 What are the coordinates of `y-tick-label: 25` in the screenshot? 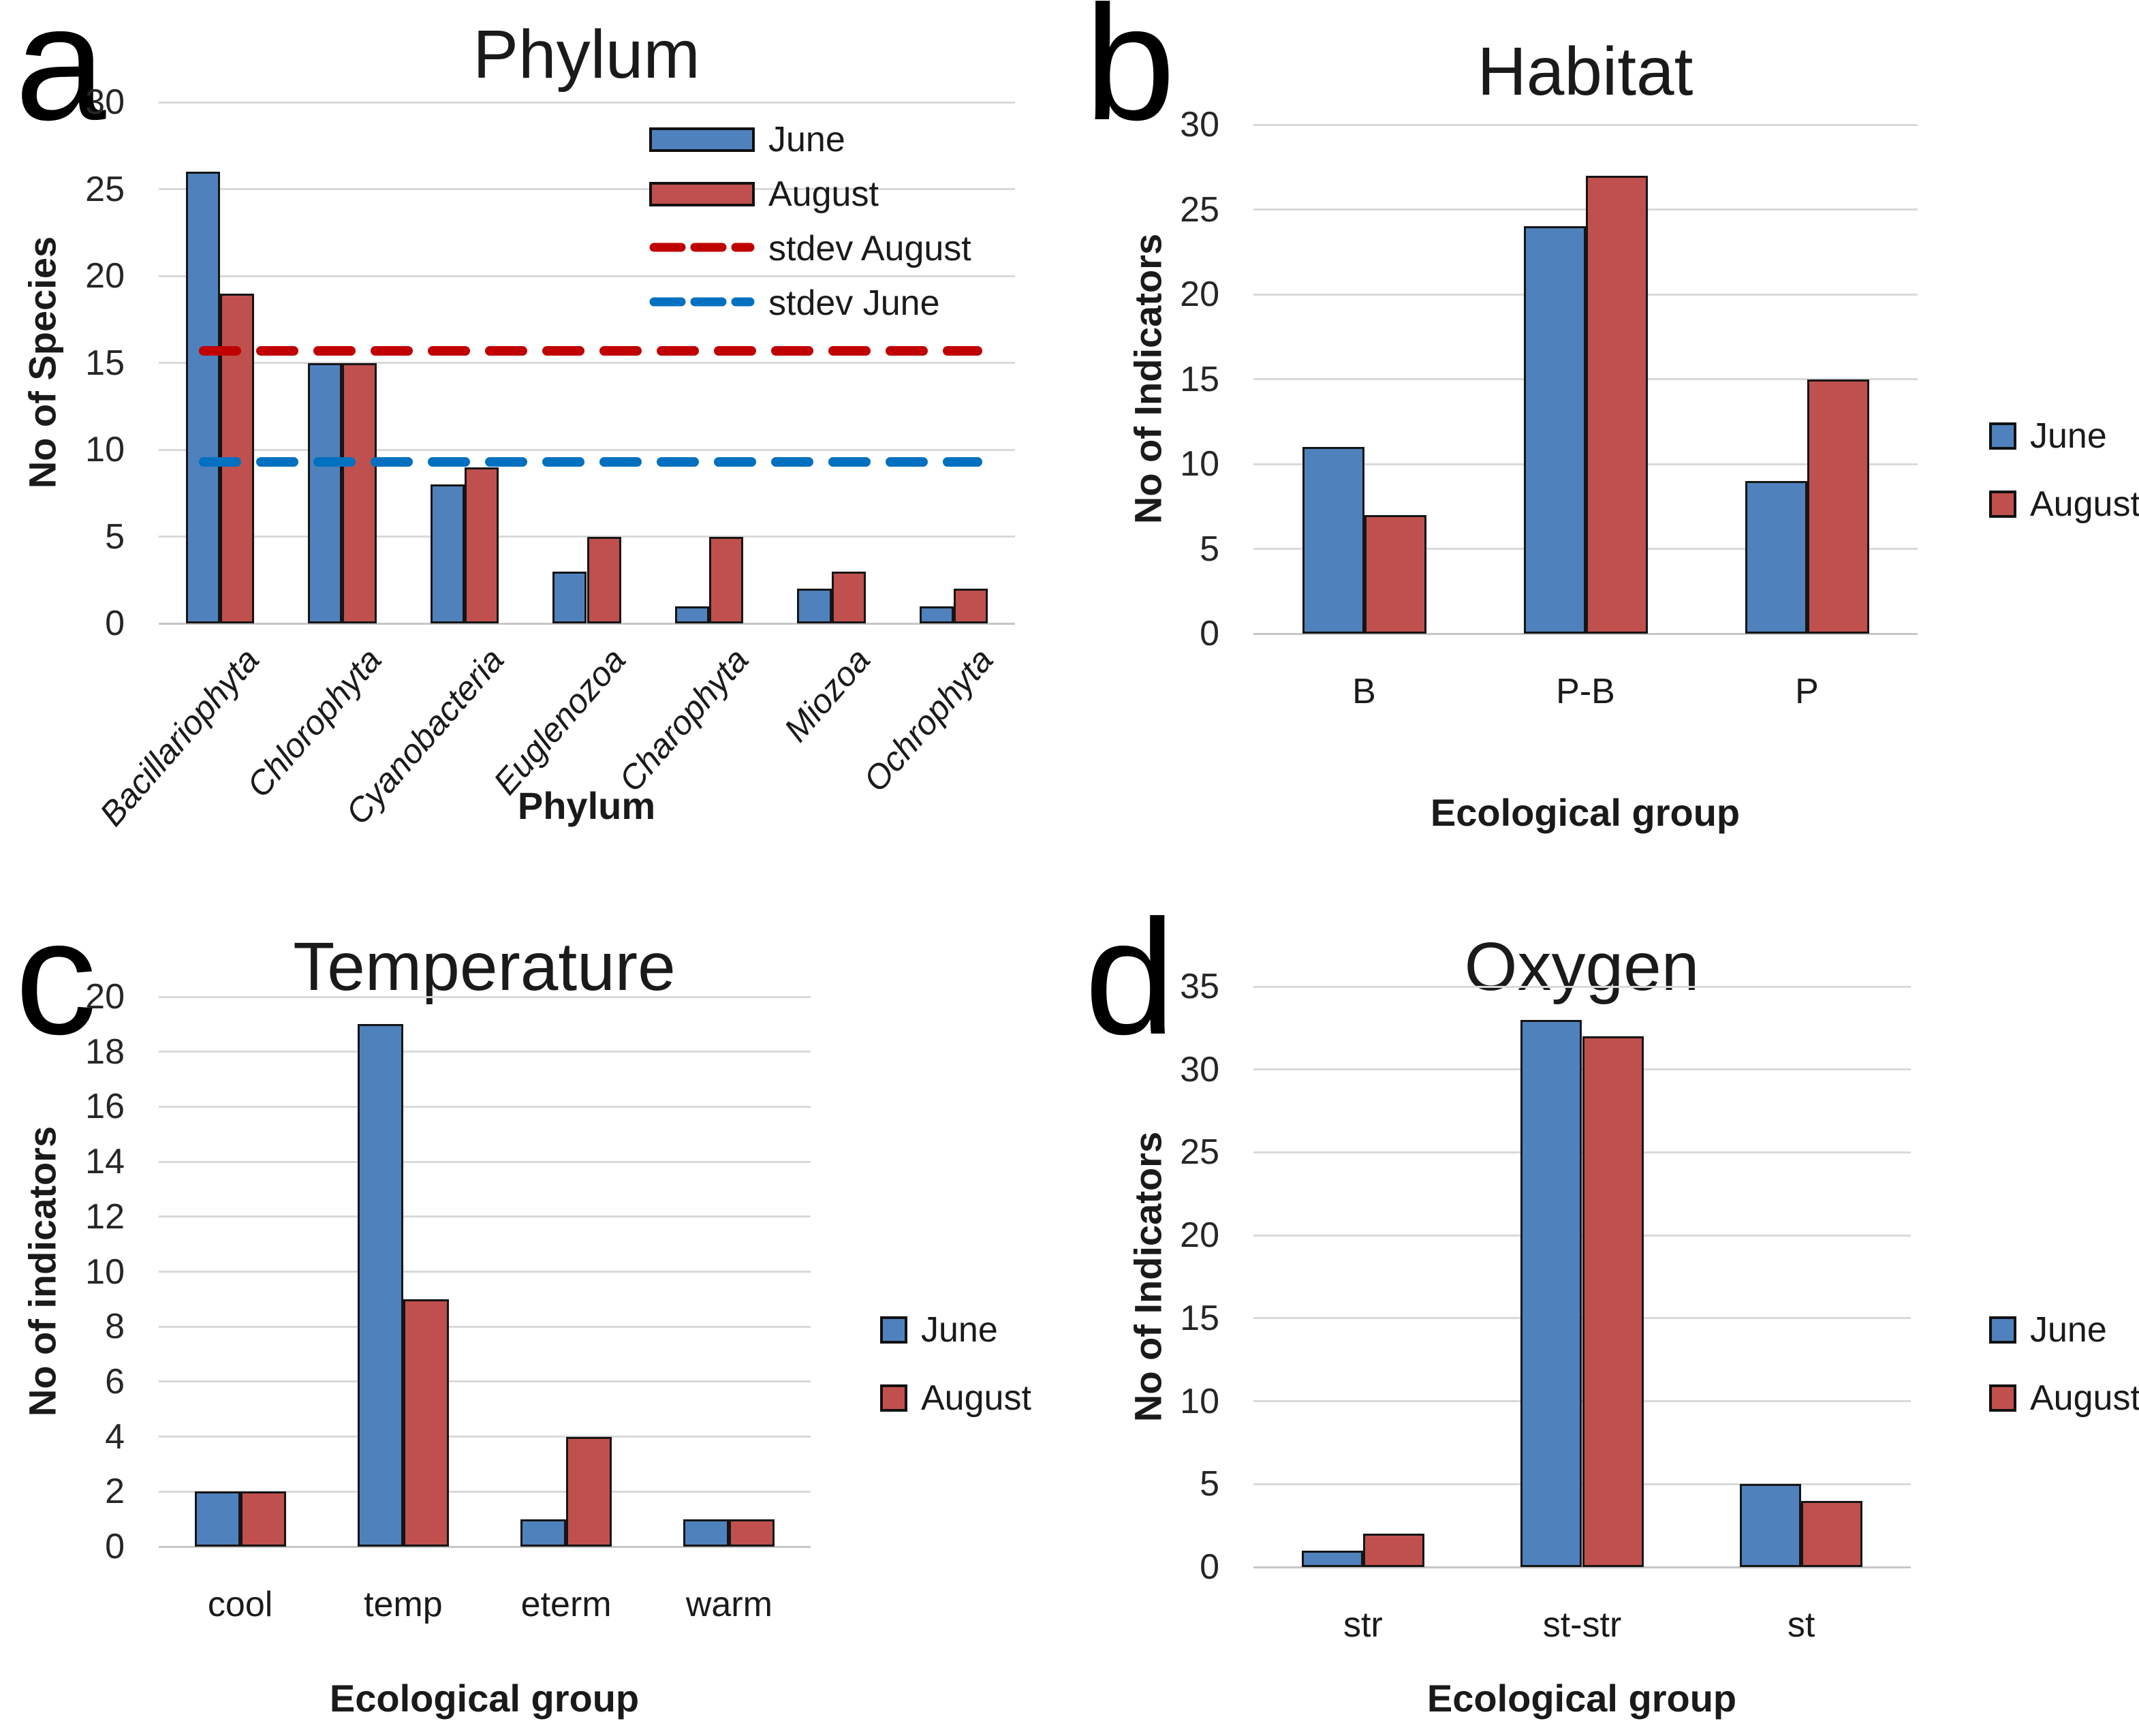 It's located at (1199, 1152).